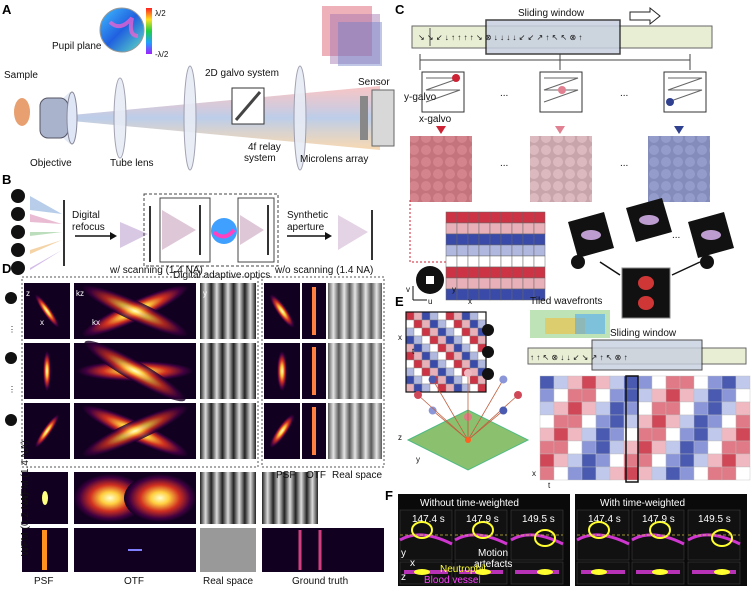 The height and width of the screenshot is (593, 753). Describe the element at coordinates (149, 31) in the screenshot. I see `phase-colorbar` at that location.